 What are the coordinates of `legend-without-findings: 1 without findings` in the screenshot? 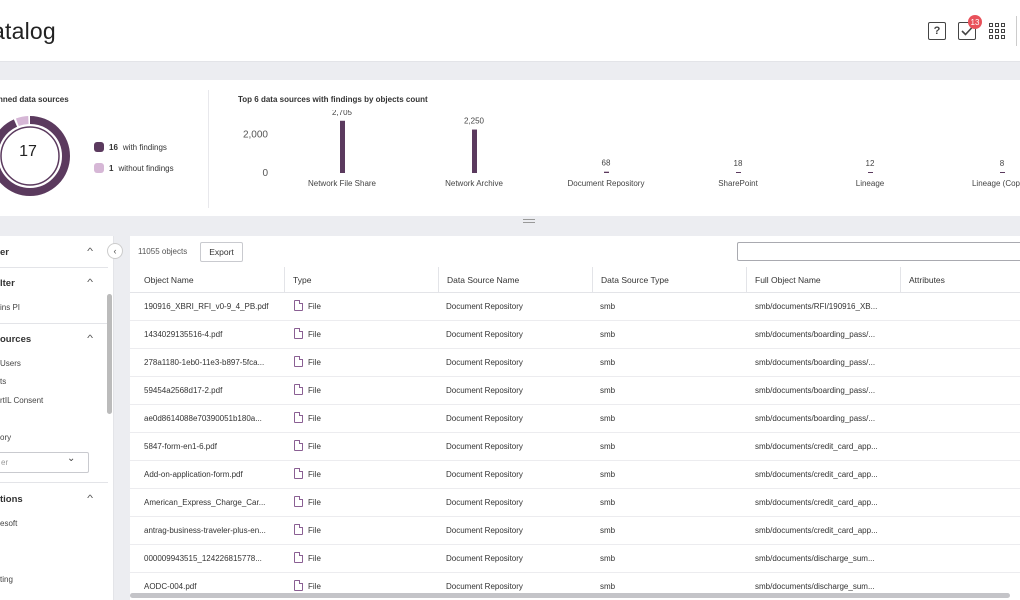 It's located at (134, 168).